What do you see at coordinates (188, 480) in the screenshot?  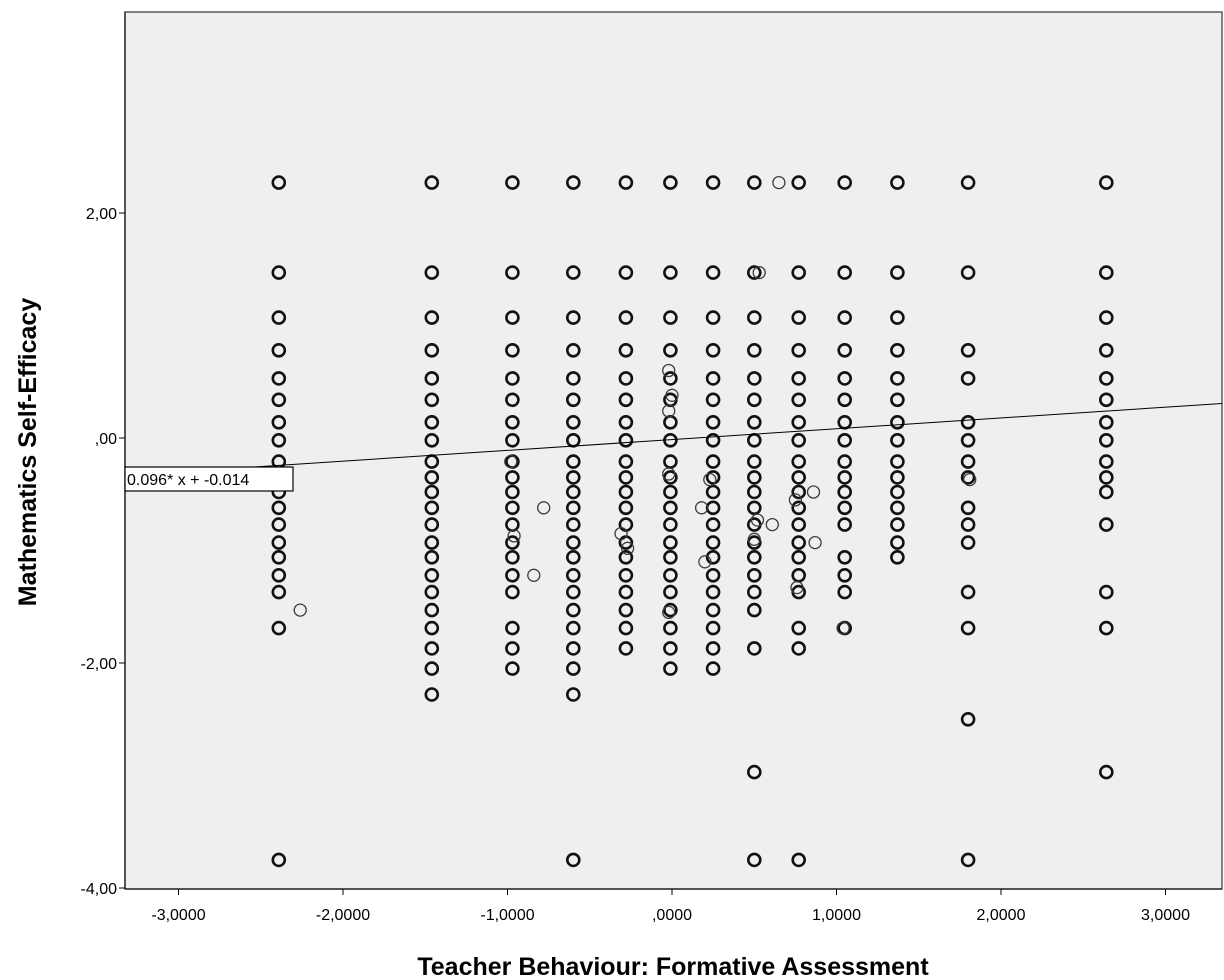 I see `fit-line-equation: 0.096* x + -0.014` at bounding box center [188, 480].